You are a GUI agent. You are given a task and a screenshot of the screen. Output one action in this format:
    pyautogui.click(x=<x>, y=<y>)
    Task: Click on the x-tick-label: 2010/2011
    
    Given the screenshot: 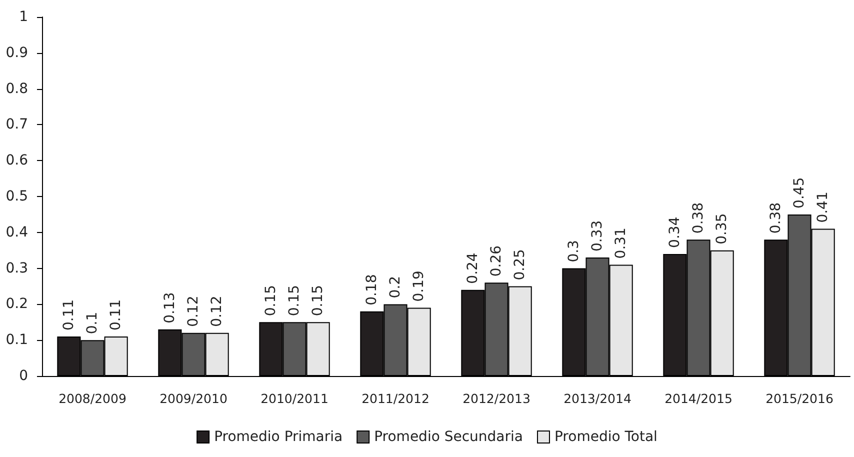 What is the action you would take?
    pyautogui.click(x=294, y=398)
    